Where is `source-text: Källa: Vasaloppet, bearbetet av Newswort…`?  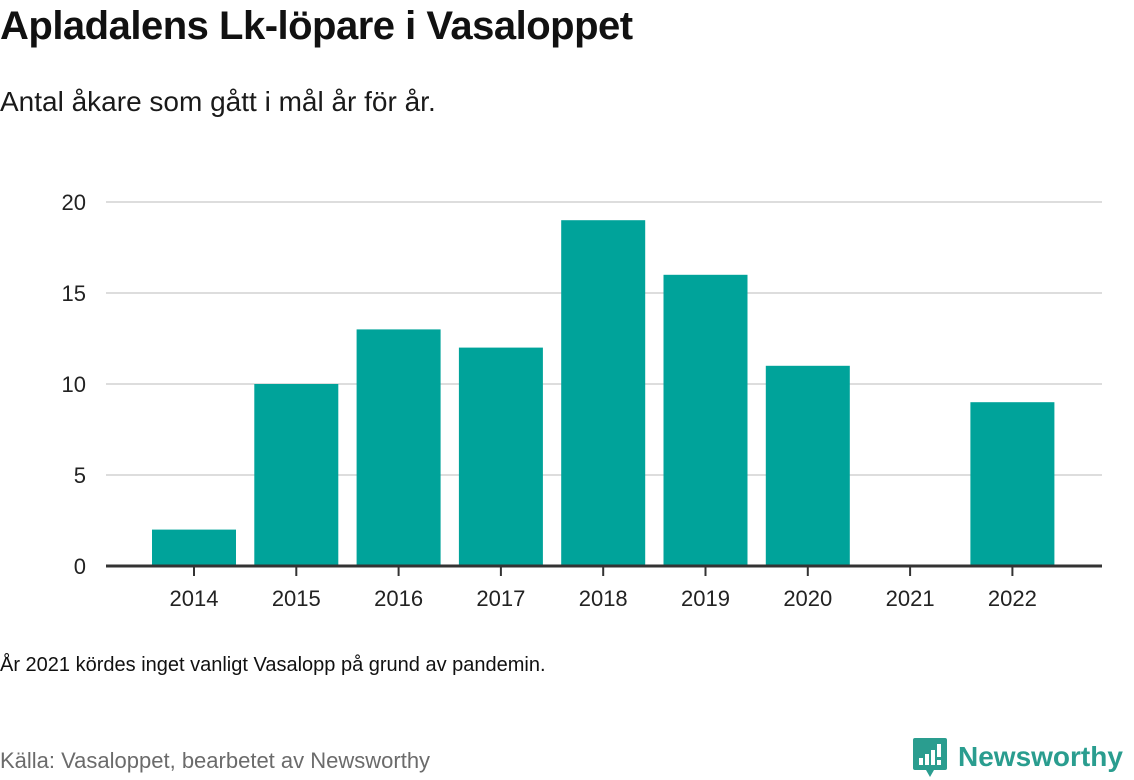
source-text: Källa: Vasaloppet, bearbetet av Newswort… is located at coordinates (215, 760).